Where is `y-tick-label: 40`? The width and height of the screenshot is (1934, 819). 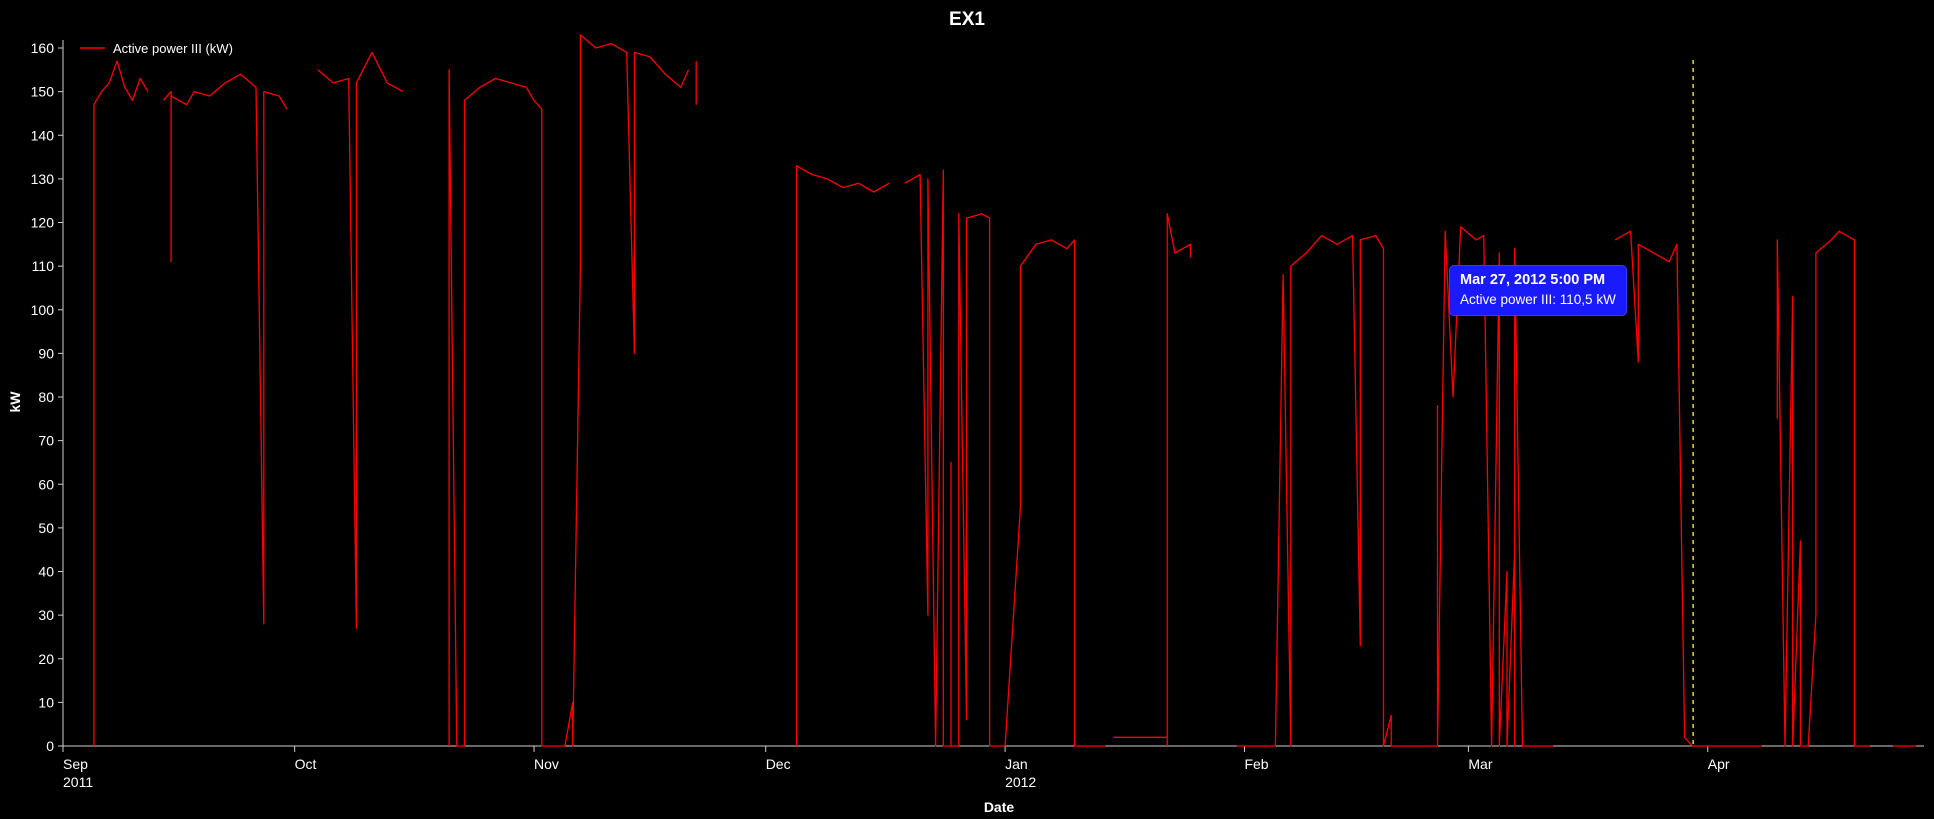
y-tick-label: 40 is located at coordinates (46, 572).